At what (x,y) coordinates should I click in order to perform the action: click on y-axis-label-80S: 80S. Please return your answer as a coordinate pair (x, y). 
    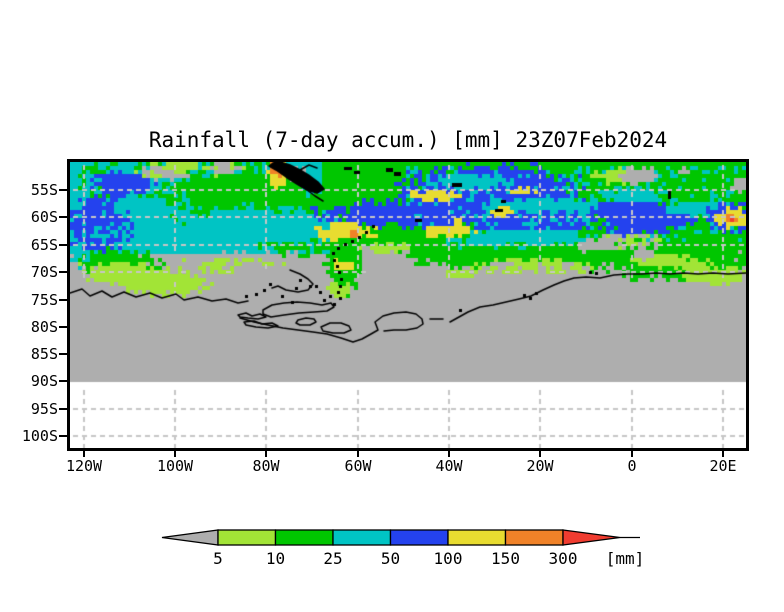
    Looking at the image, I should click on (44, 327).